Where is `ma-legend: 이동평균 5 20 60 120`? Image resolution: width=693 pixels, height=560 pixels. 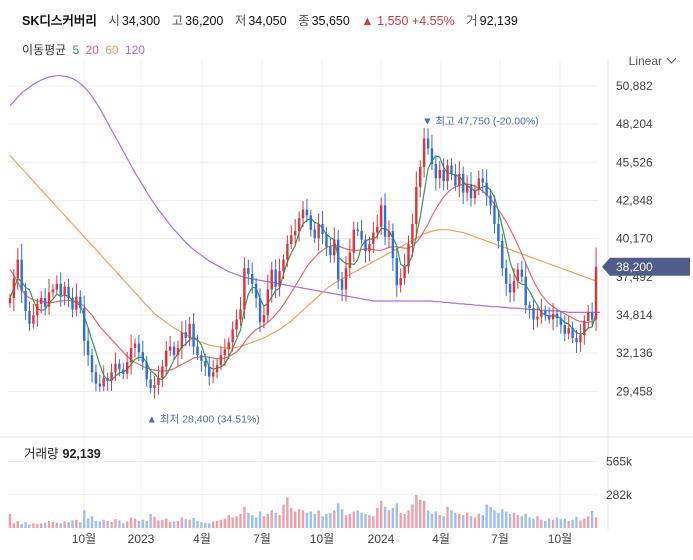 ma-legend: 이동평균 5 20 60 120 is located at coordinates (83, 49).